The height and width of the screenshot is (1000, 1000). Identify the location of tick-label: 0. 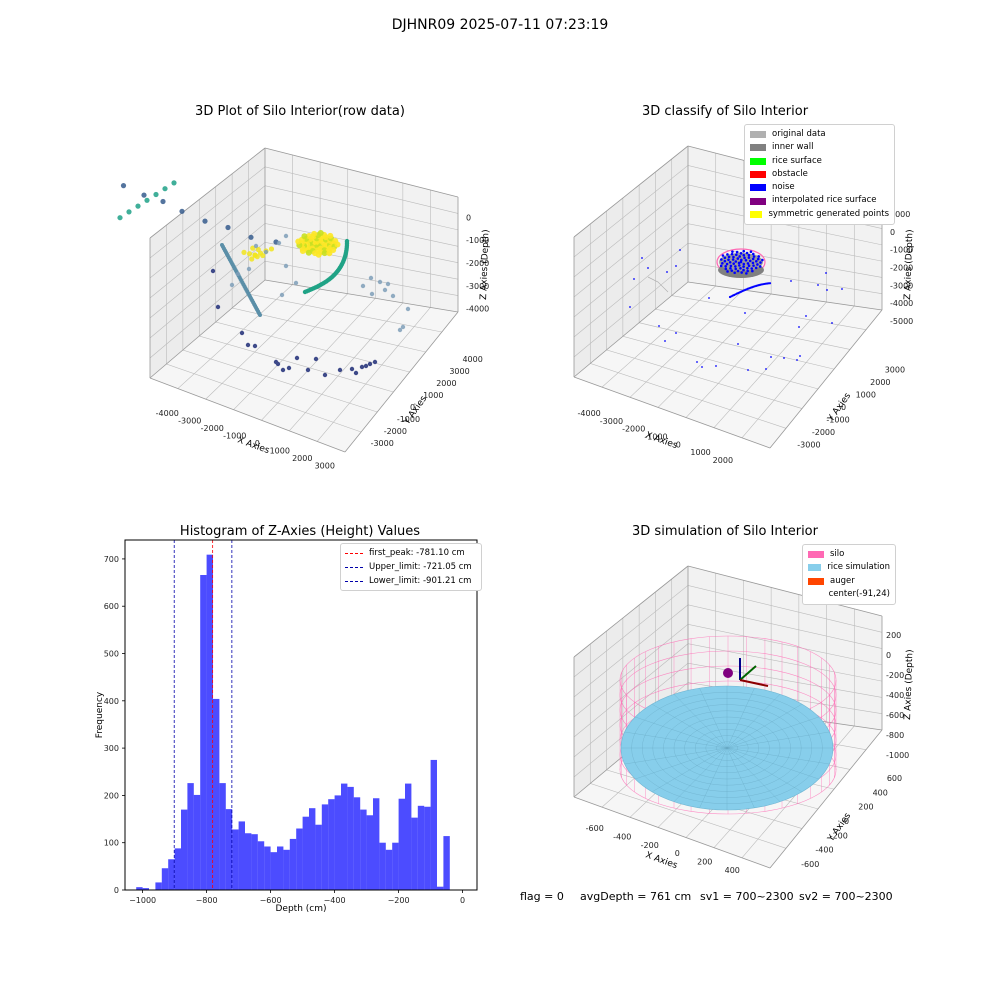
(257, 443).